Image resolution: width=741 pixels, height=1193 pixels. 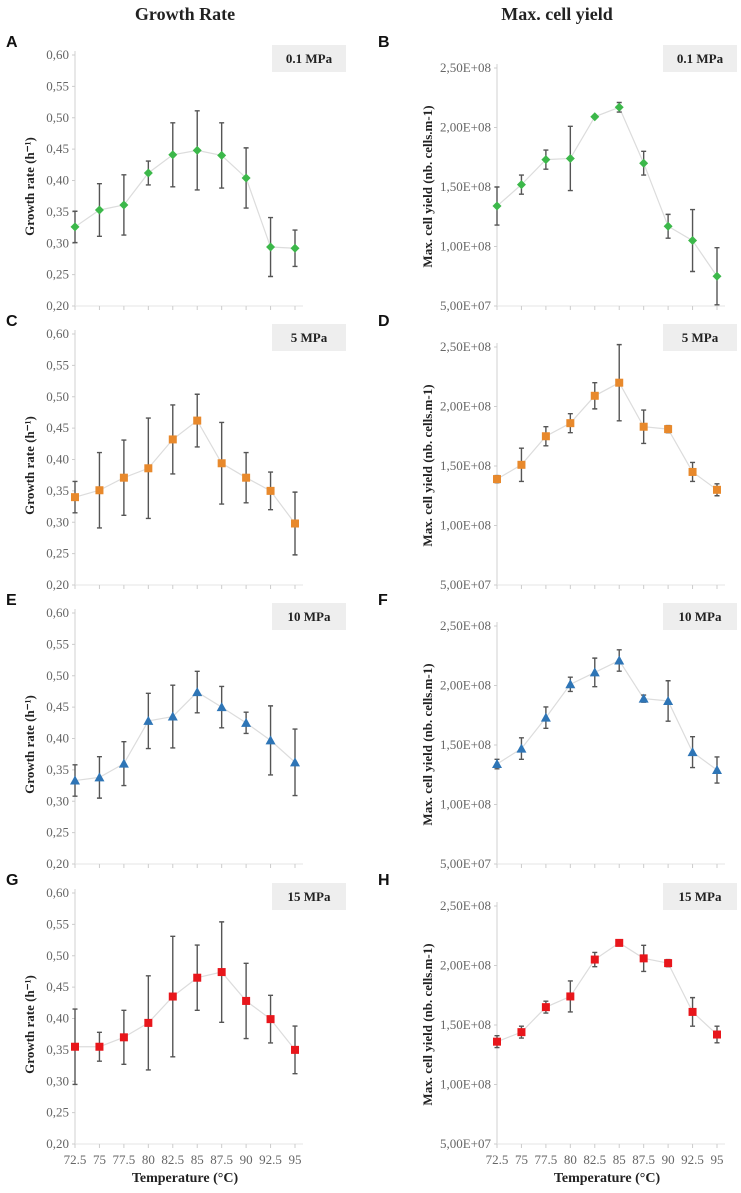 What do you see at coordinates (295, 1159) in the screenshot?
I see `x-tick-label: 95` at bounding box center [295, 1159].